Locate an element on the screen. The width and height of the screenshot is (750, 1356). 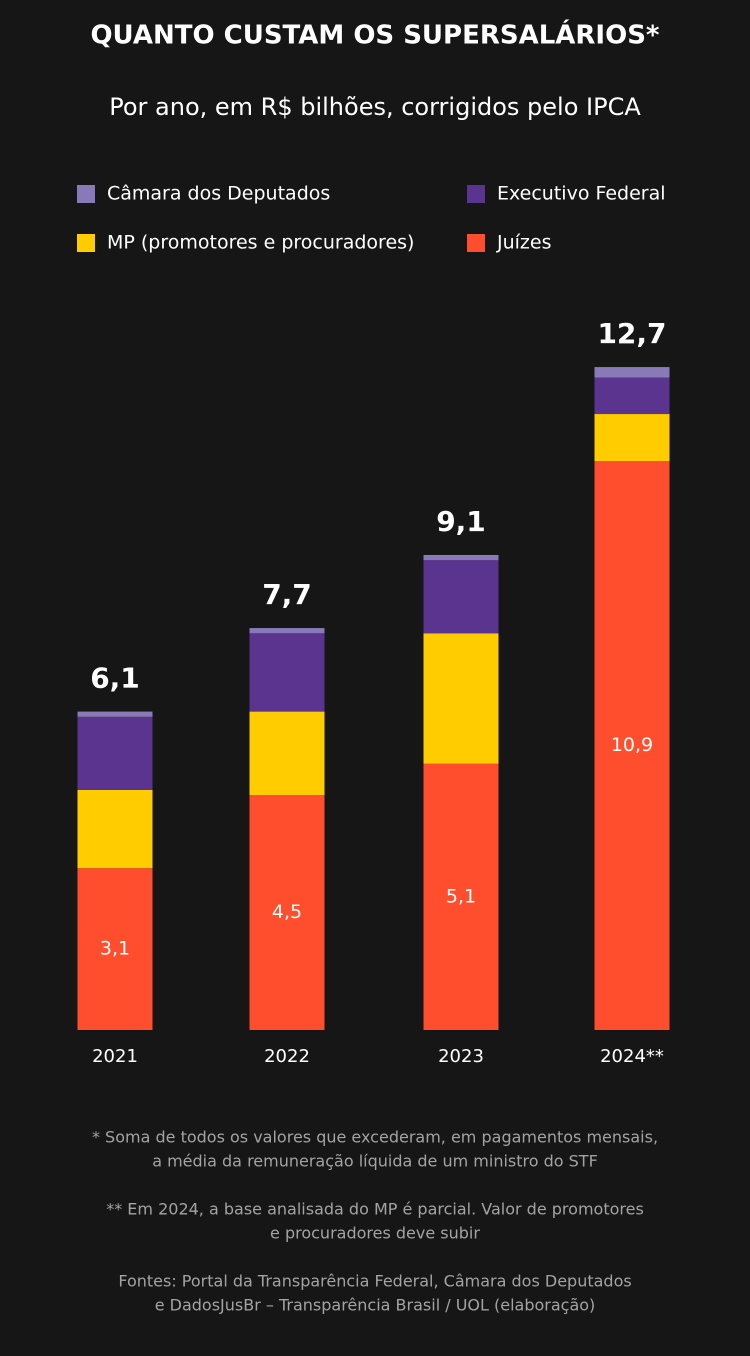
legend-label: Câmara dos Deputados is located at coordinates (218, 194).